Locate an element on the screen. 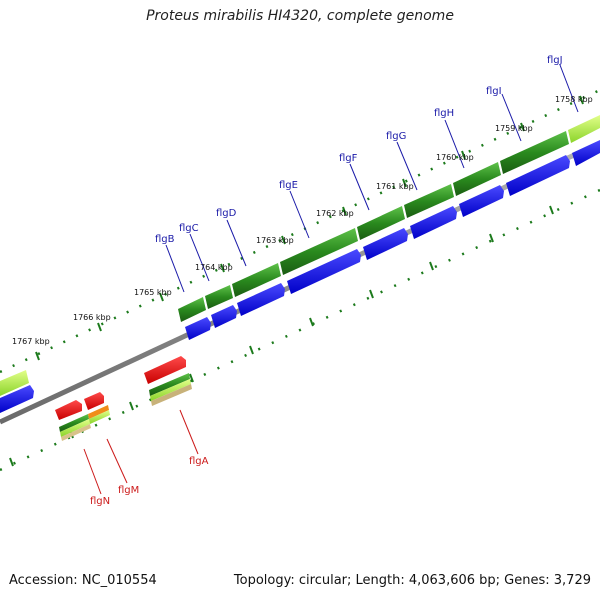 The width and height of the screenshot is (600, 600). feature-bar-flgG is located at coordinates (429, 201).